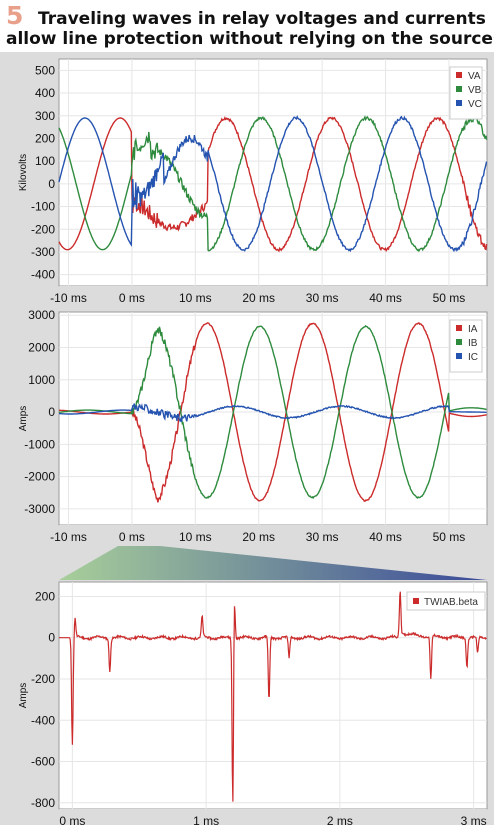 This screenshot has width=494, height=825. I want to click on figure-number: 5, so click(15, 15).